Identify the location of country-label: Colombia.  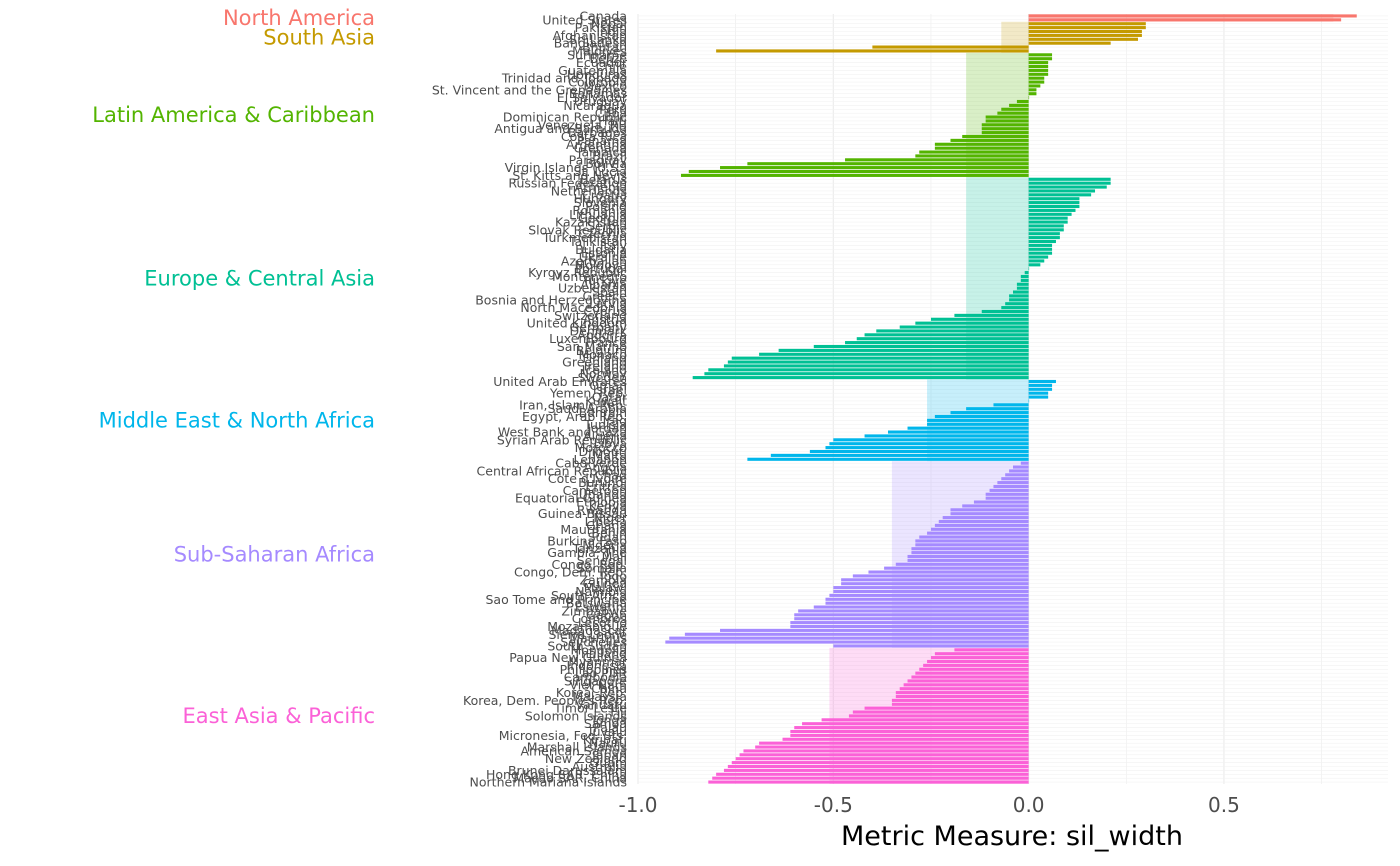
(597, 82).